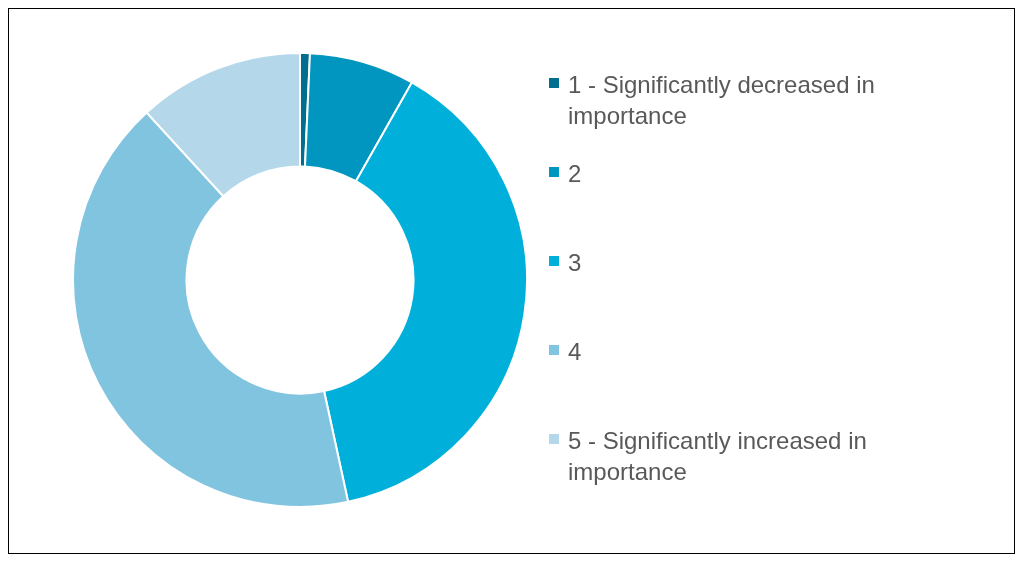 The width and height of the screenshot is (1025, 562). Describe the element at coordinates (718, 456) in the screenshot. I see `legend-label: 5 - Significantly increased in importance` at that location.